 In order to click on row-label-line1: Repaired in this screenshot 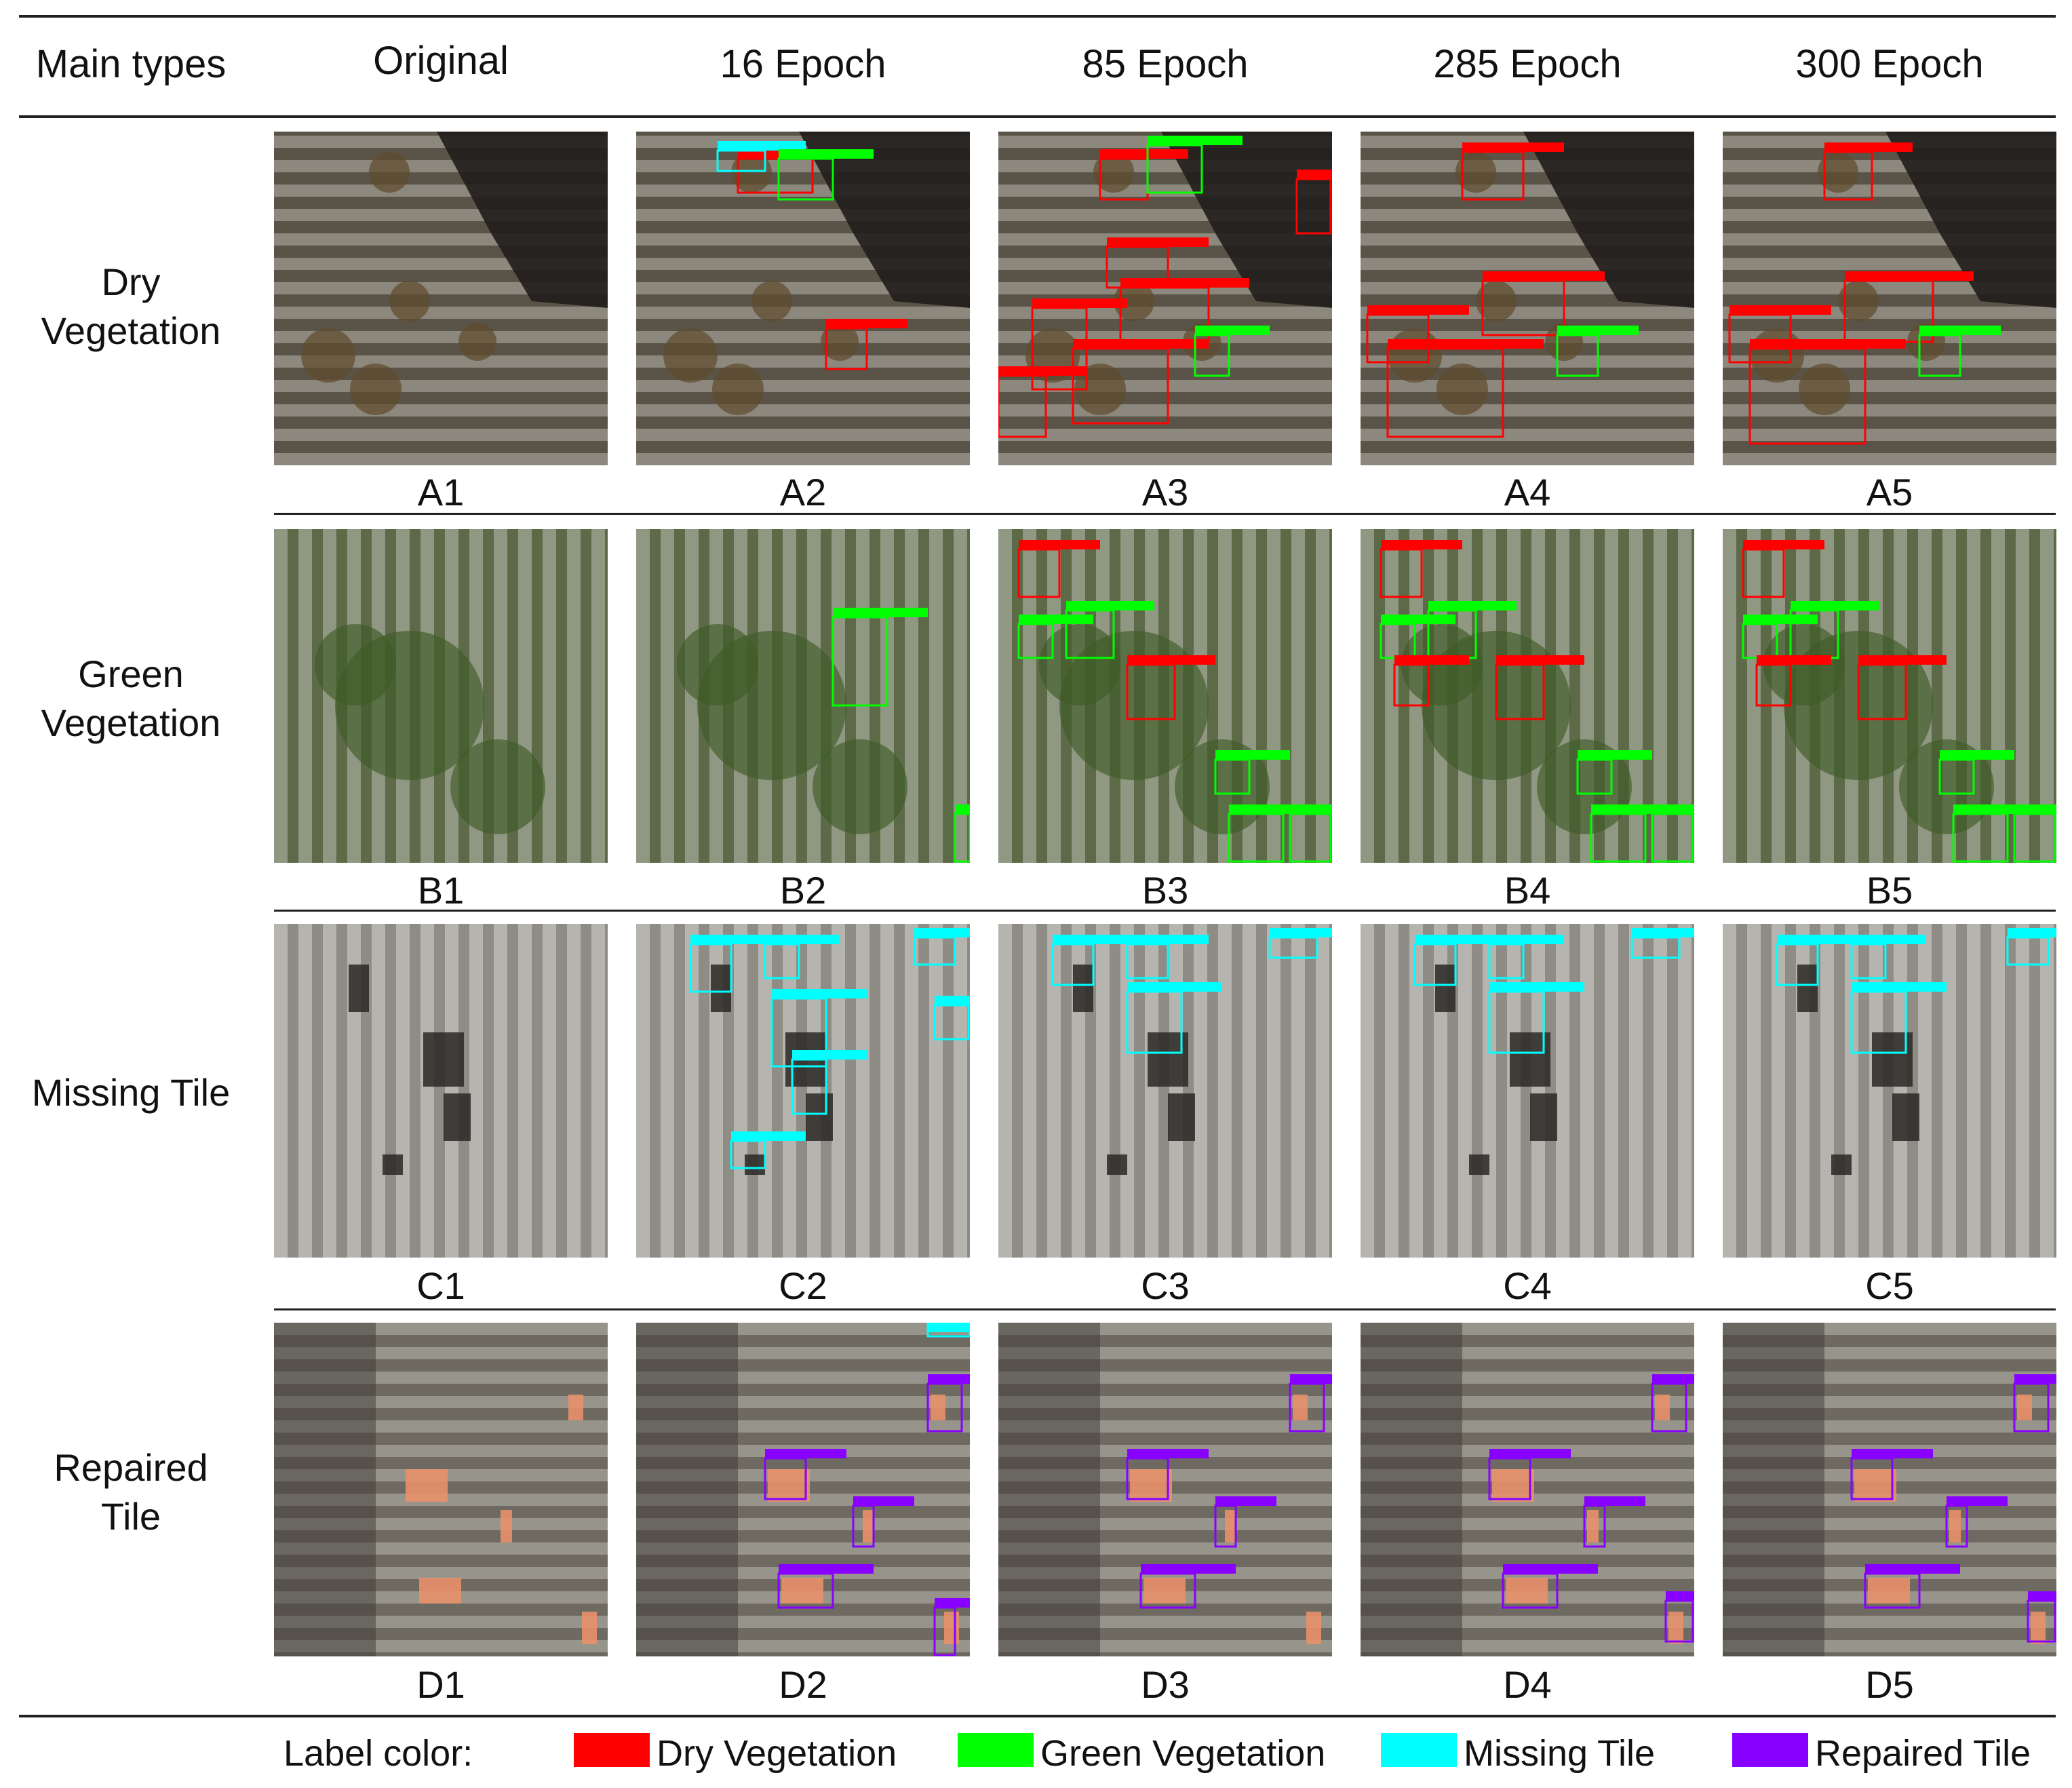, I will do `click(131, 1467)`.